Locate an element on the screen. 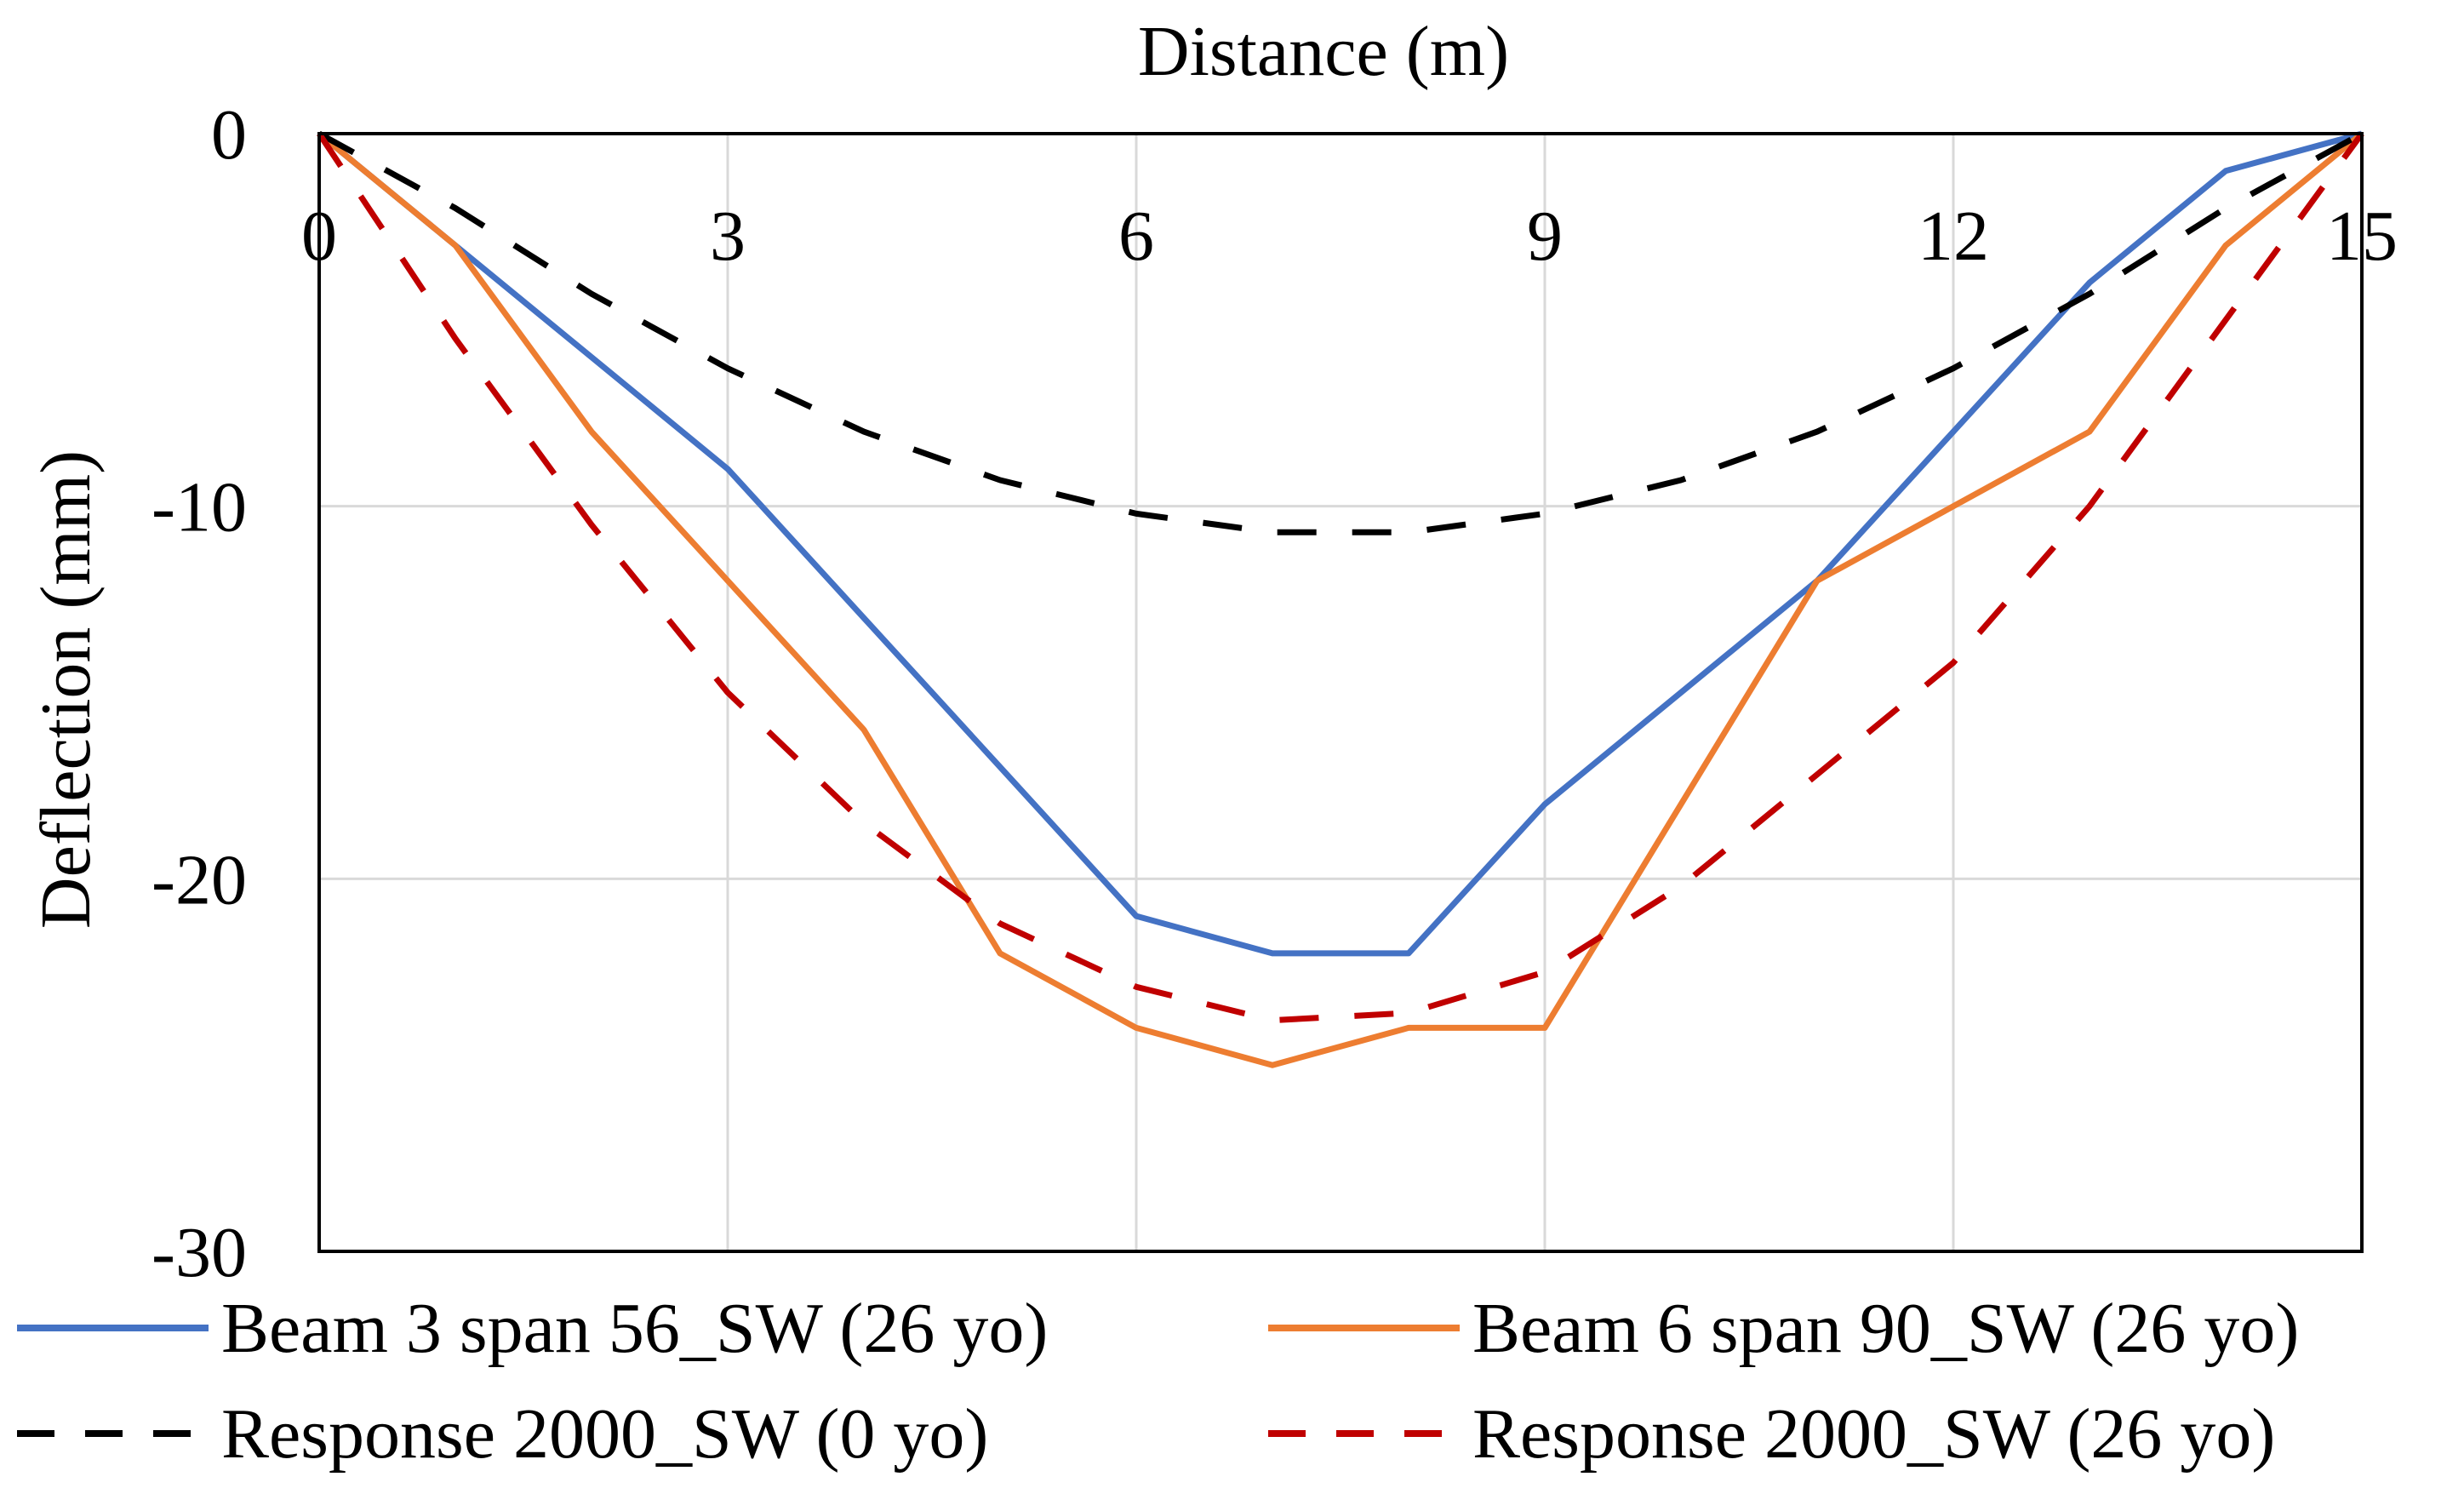  x-tick-label: 3 is located at coordinates (728, 237).